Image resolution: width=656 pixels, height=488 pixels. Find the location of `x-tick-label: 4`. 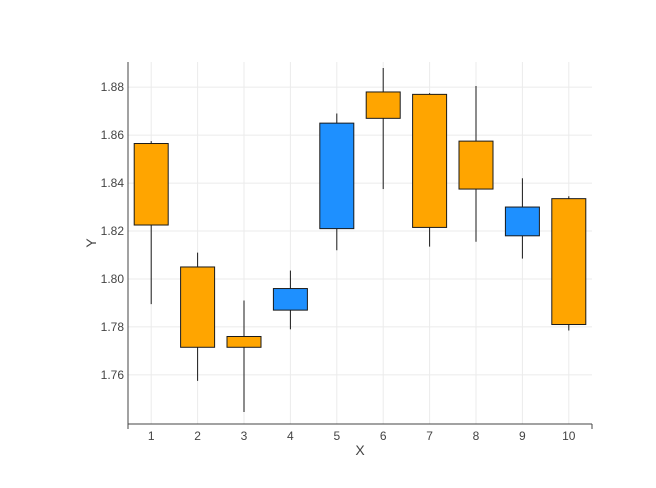

x-tick-label: 4 is located at coordinates (290, 436).